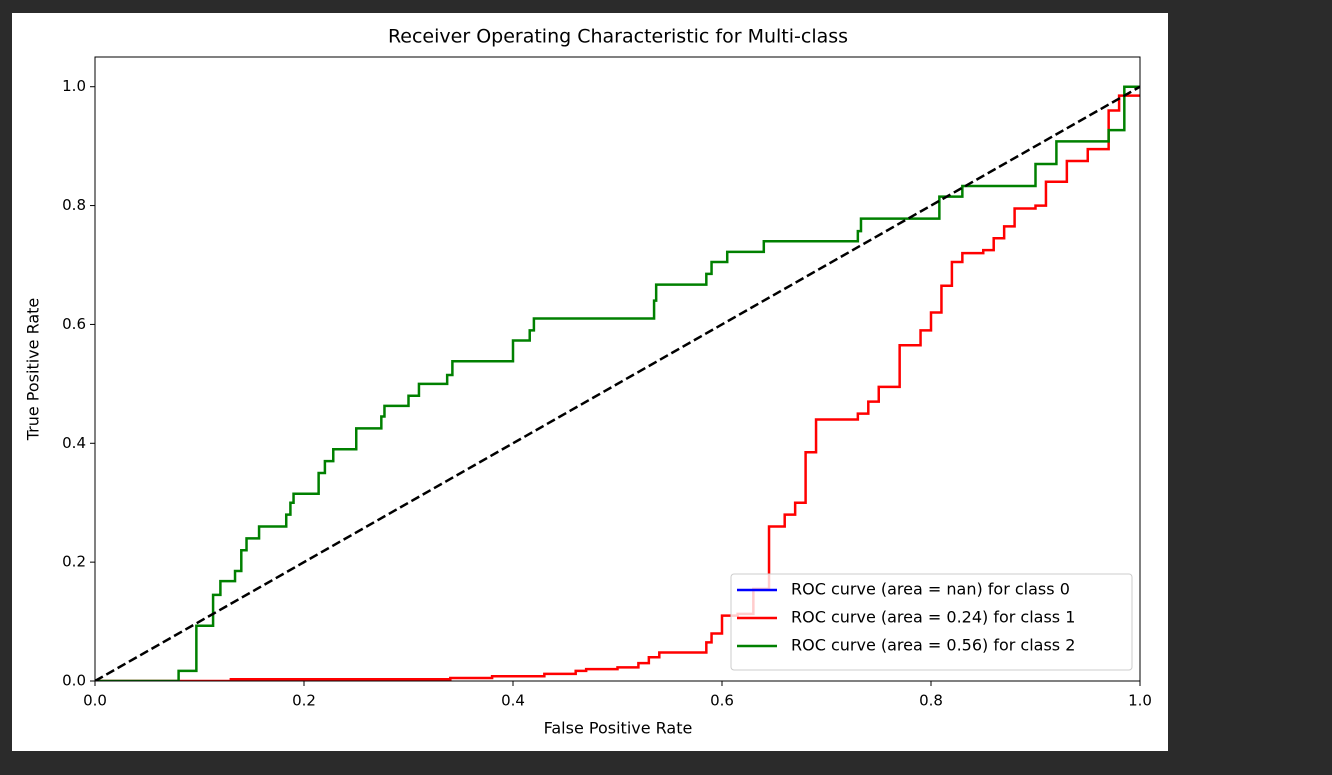 The image size is (1332, 775). What do you see at coordinates (933, 645) in the screenshot?
I see `legend-label: ROC curve (area = 0.56) for class 2` at bounding box center [933, 645].